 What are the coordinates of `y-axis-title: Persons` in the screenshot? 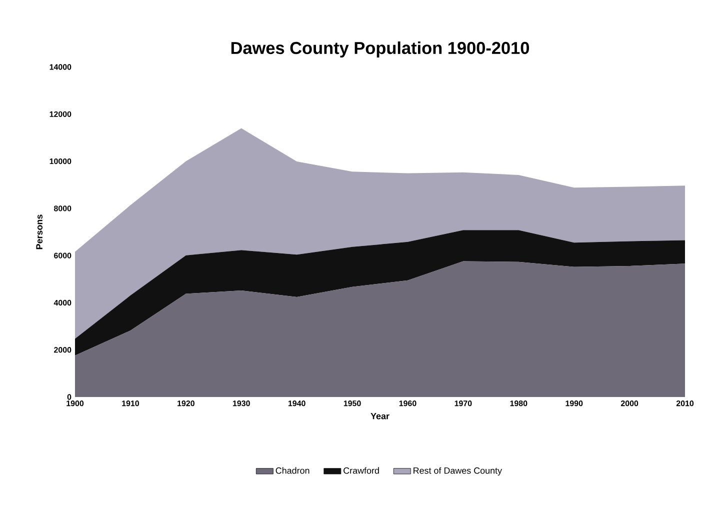 It's located at (39, 232).